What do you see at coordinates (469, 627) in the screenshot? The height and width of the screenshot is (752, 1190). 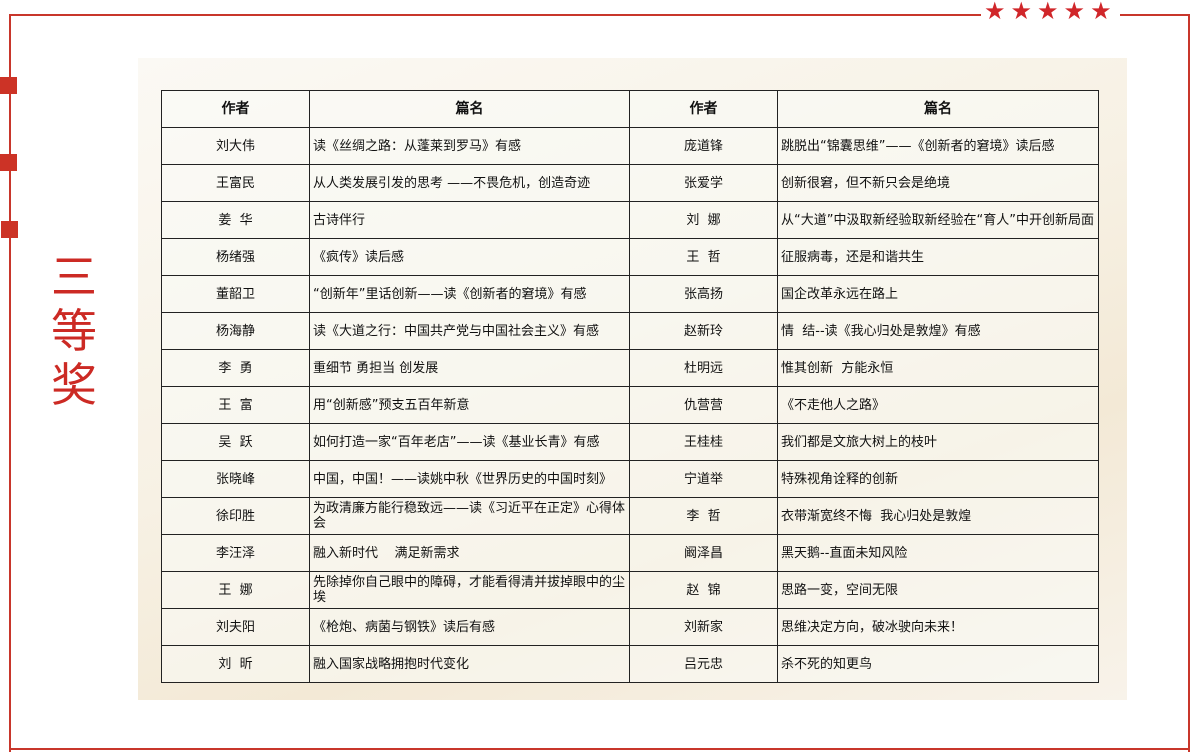 I see `title-cell: 《枪炮、病菌与钢铁》读后有感` at bounding box center [469, 627].